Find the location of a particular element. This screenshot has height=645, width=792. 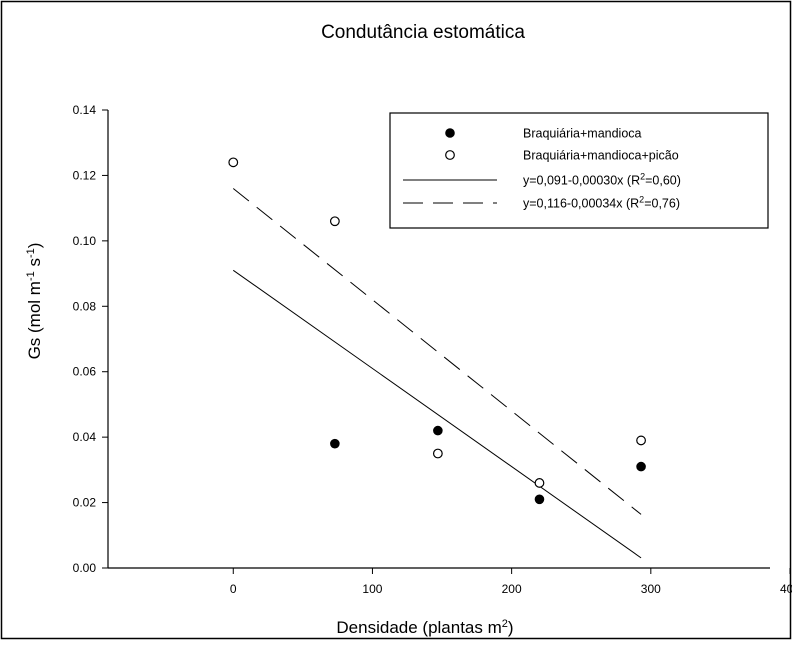

y-tick-label: 0.00 is located at coordinates (85, 568).